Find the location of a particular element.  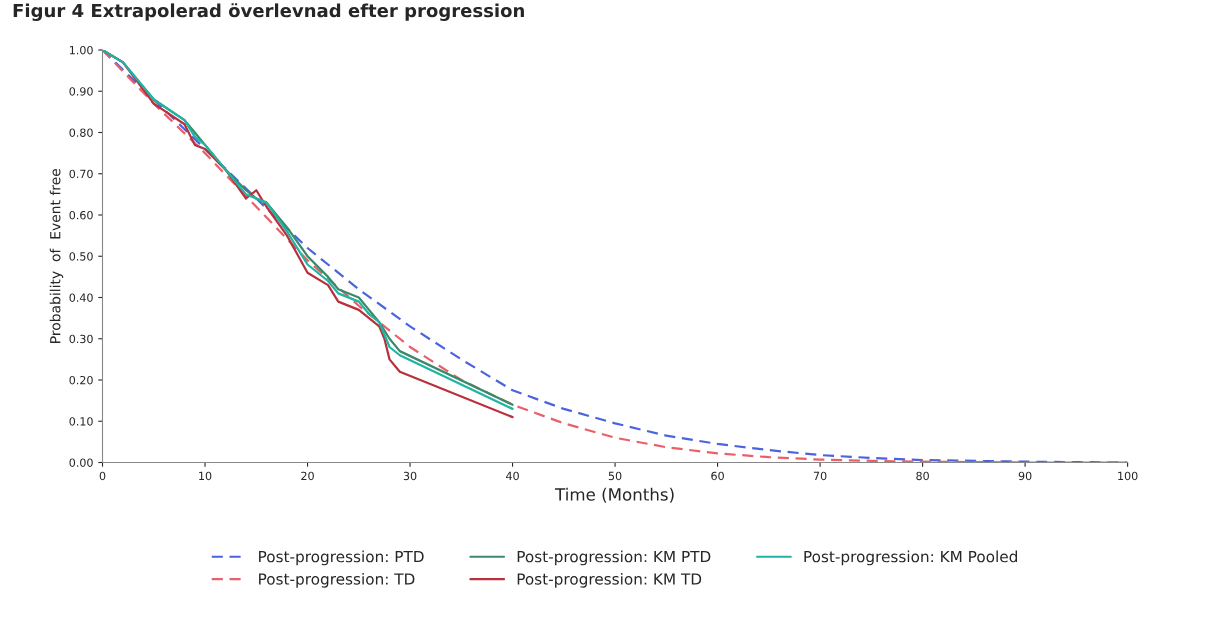

x-tick-label: 50 is located at coordinates (615, 476).